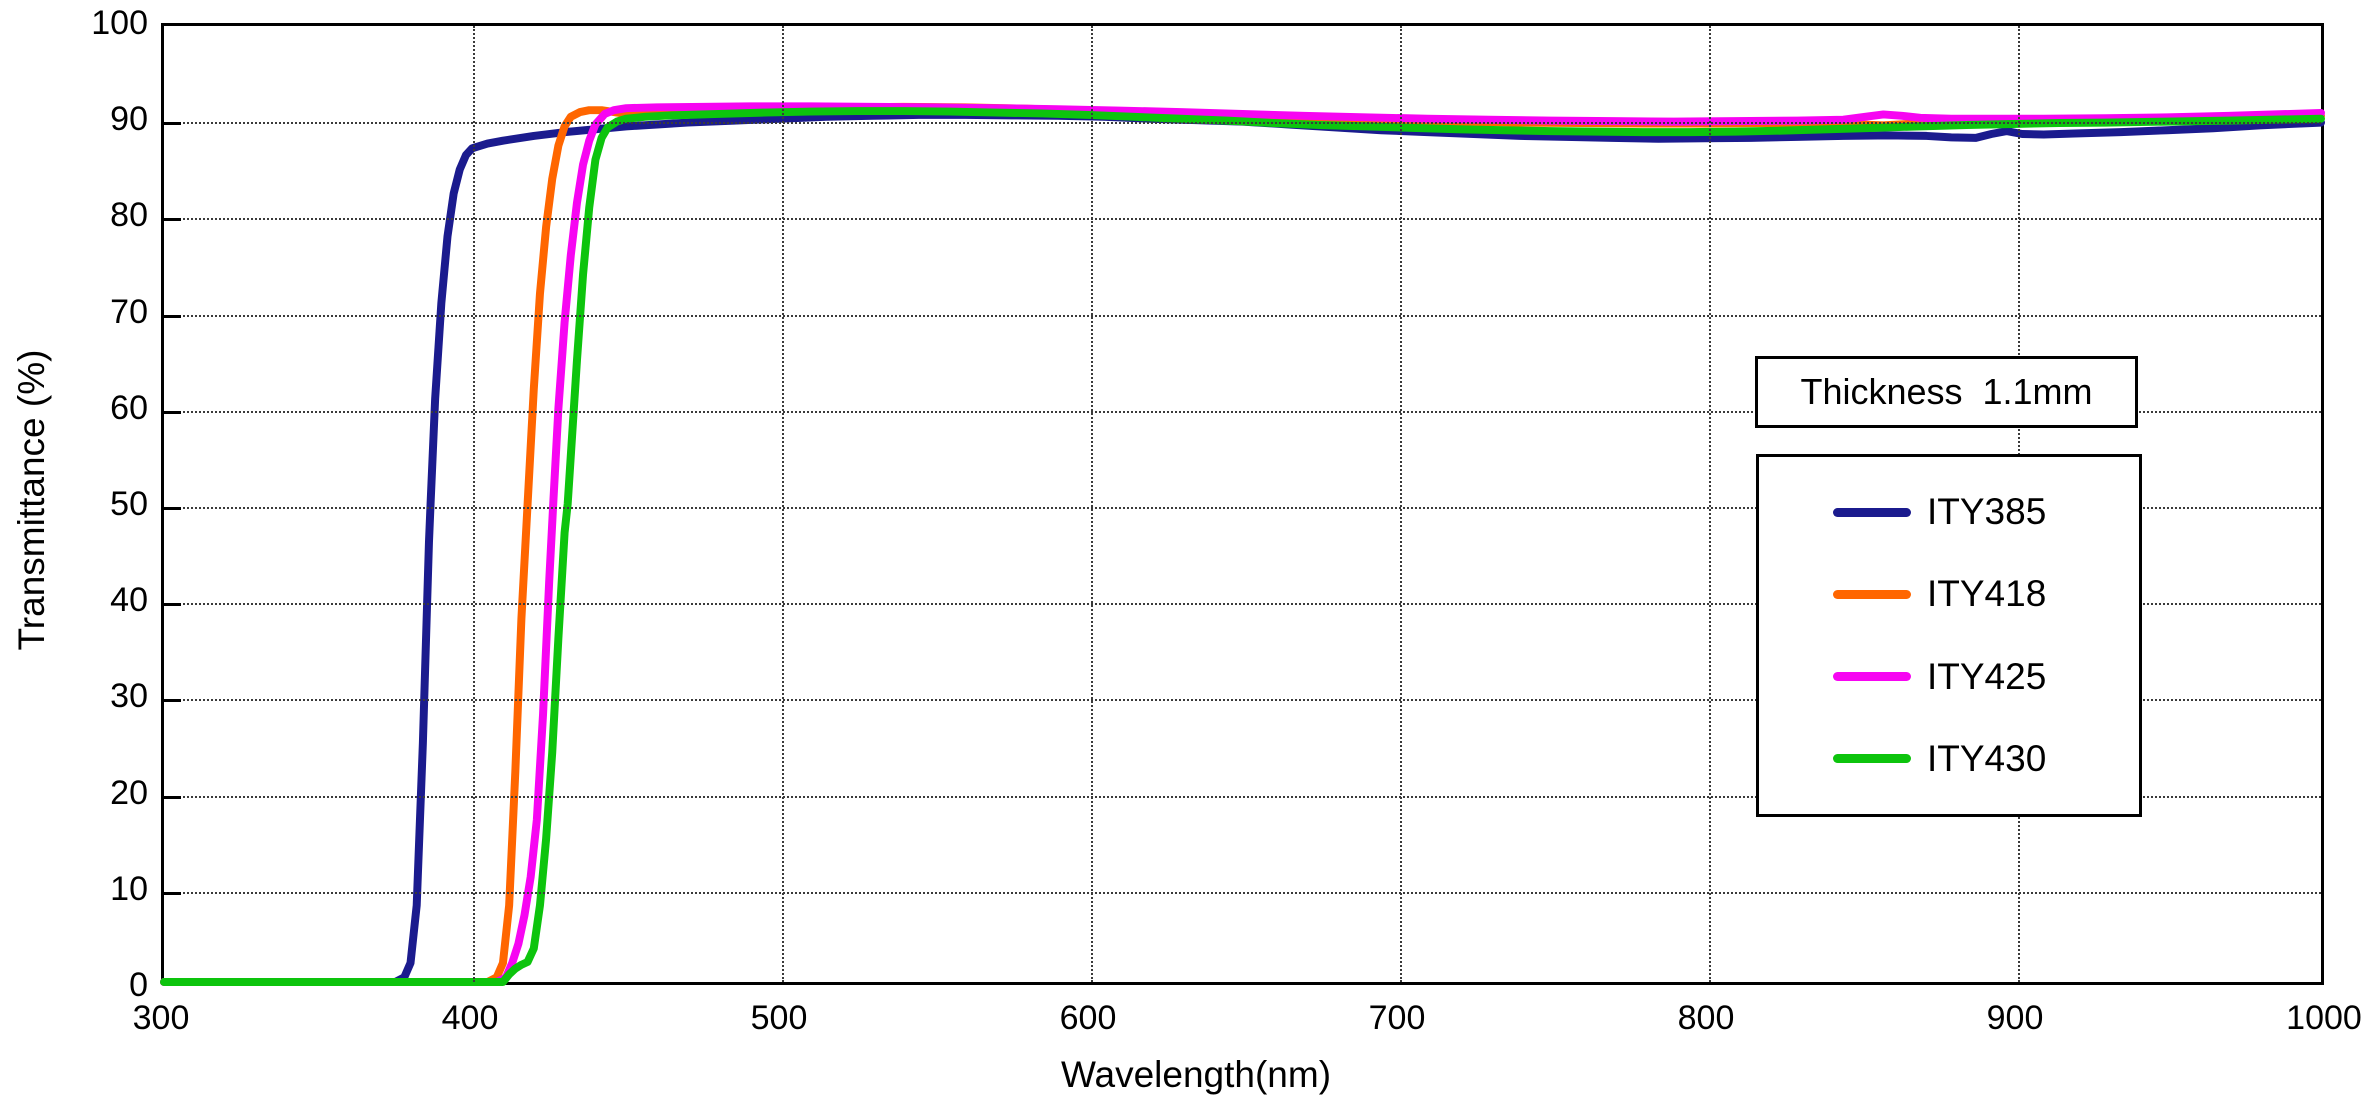 The image size is (2375, 1117). What do you see at coordinates (129, 888) in the screenshot?
I see `y-tick-label: 10` at bounding box center [129, 888].